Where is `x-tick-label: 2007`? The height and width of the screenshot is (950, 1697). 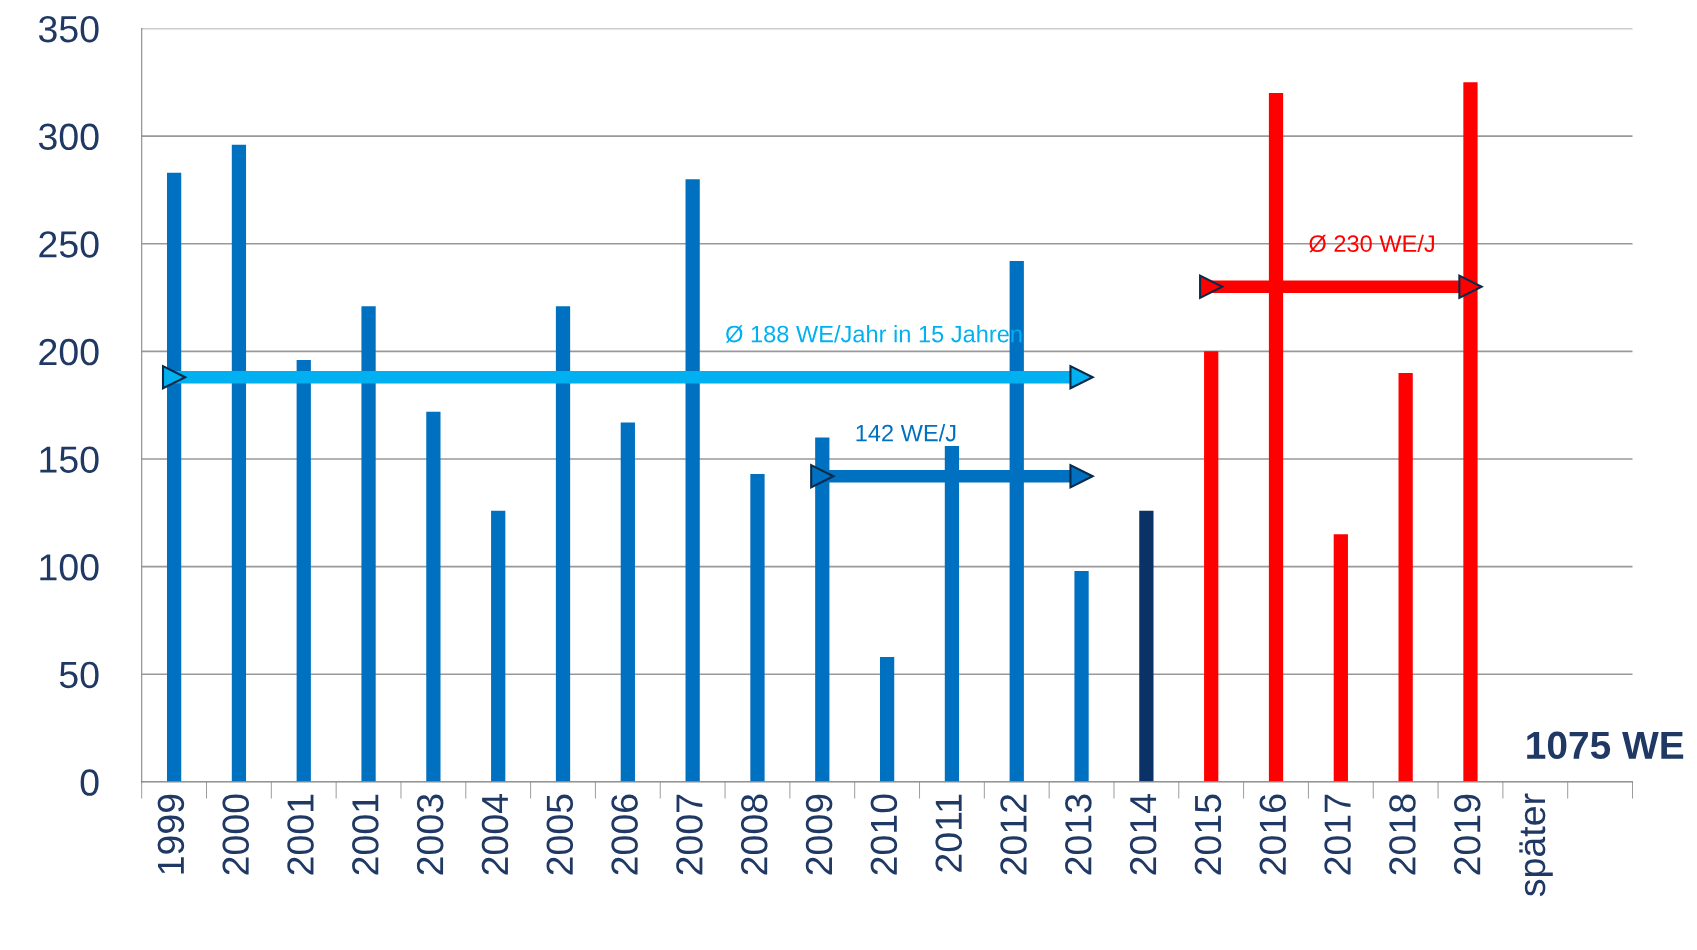 x-tick-label: 2007 is located at coordinates (689, 834).